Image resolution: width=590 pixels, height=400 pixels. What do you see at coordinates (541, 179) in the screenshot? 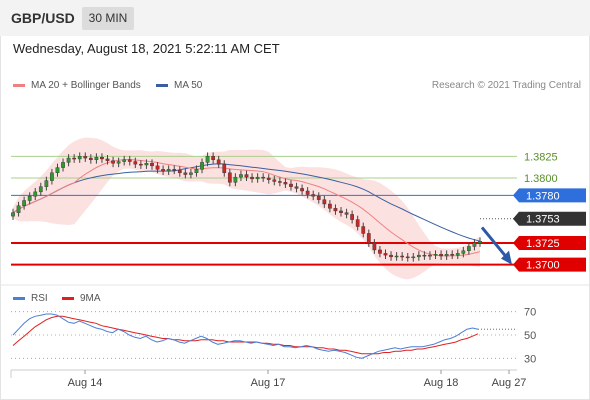
I see `level-label-1.3800: 1.3800` at bounding box center [541, 179].